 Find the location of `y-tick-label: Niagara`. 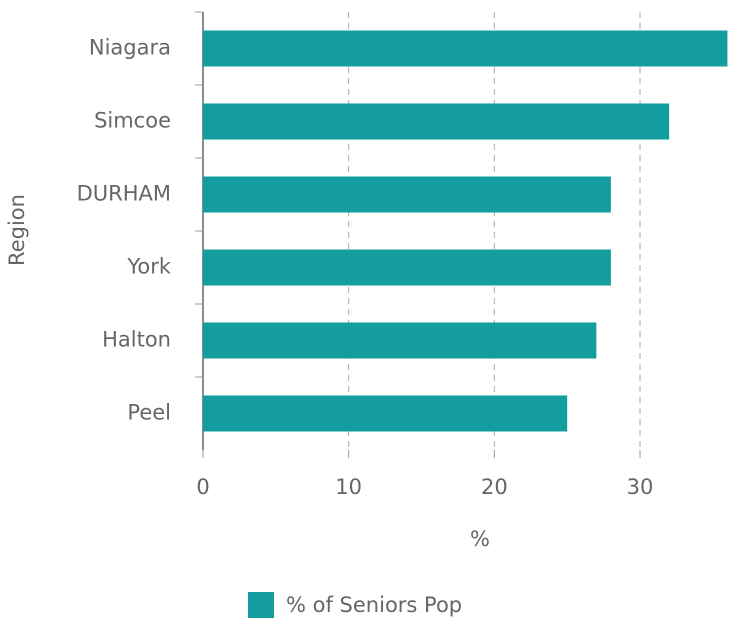

y-tick-label: Niagara is located at coordinates (130, 48).